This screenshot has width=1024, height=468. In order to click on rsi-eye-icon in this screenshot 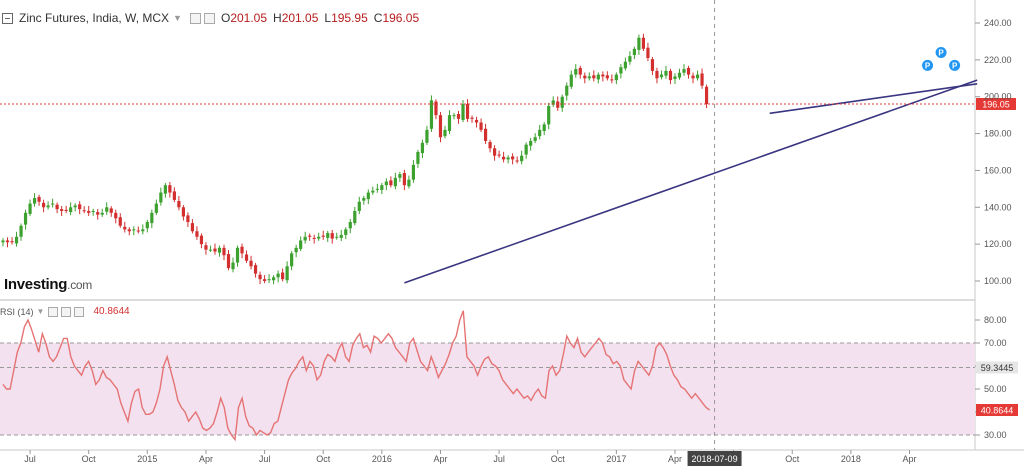, I will do `click(53, 311)`.